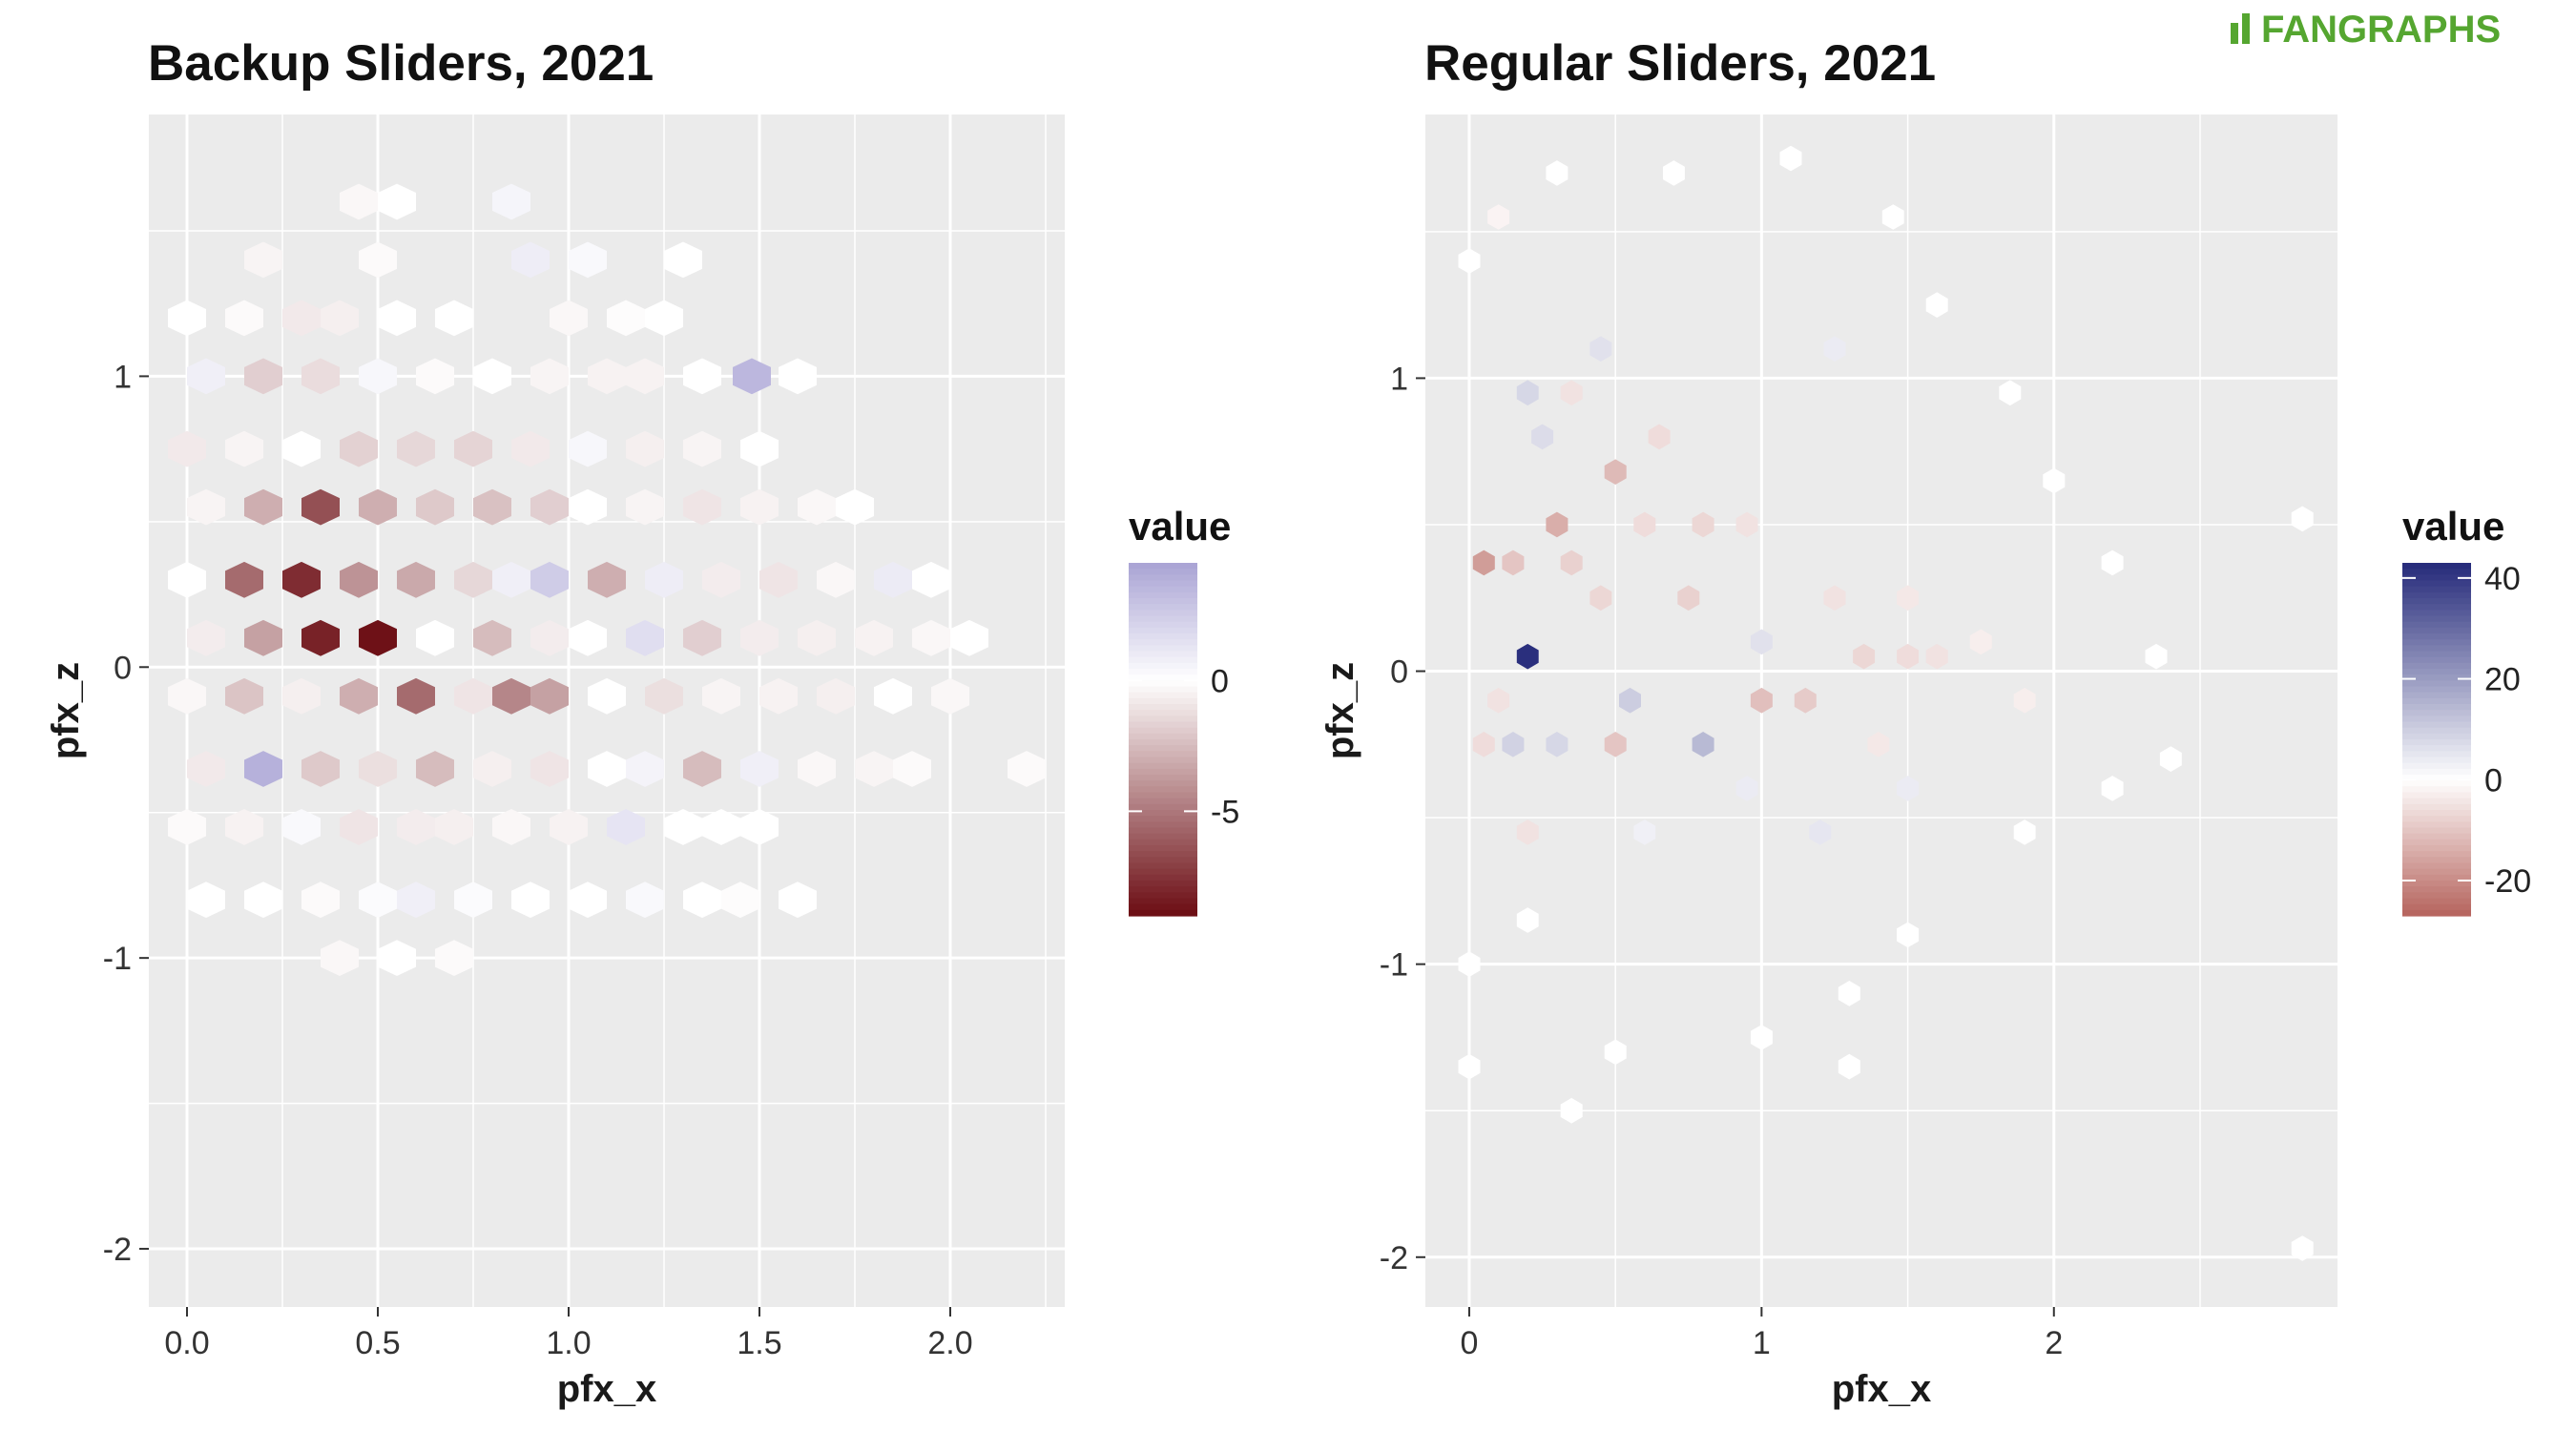 This screenshot has height=1431, width=2576. Describe the element at coordinates (2366, 30) in the screenshot. I see `fangraphs-logo: FANGRAPHS` at that location.